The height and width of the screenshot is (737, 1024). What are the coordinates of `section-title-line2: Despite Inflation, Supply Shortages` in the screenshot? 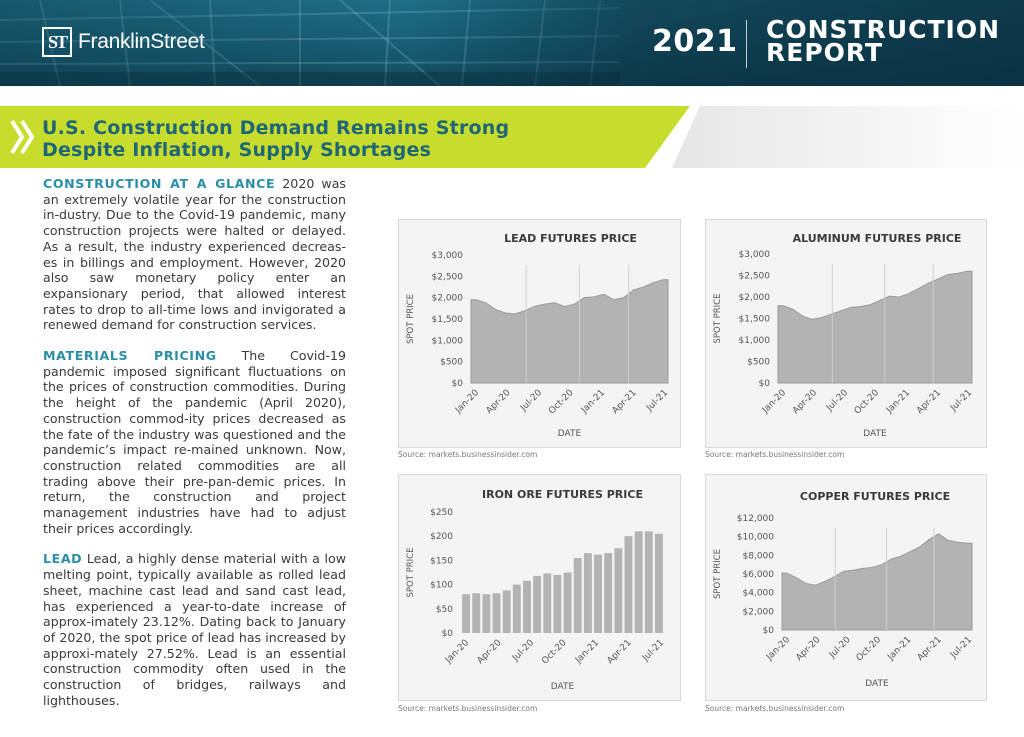 It's located at (237, 150).